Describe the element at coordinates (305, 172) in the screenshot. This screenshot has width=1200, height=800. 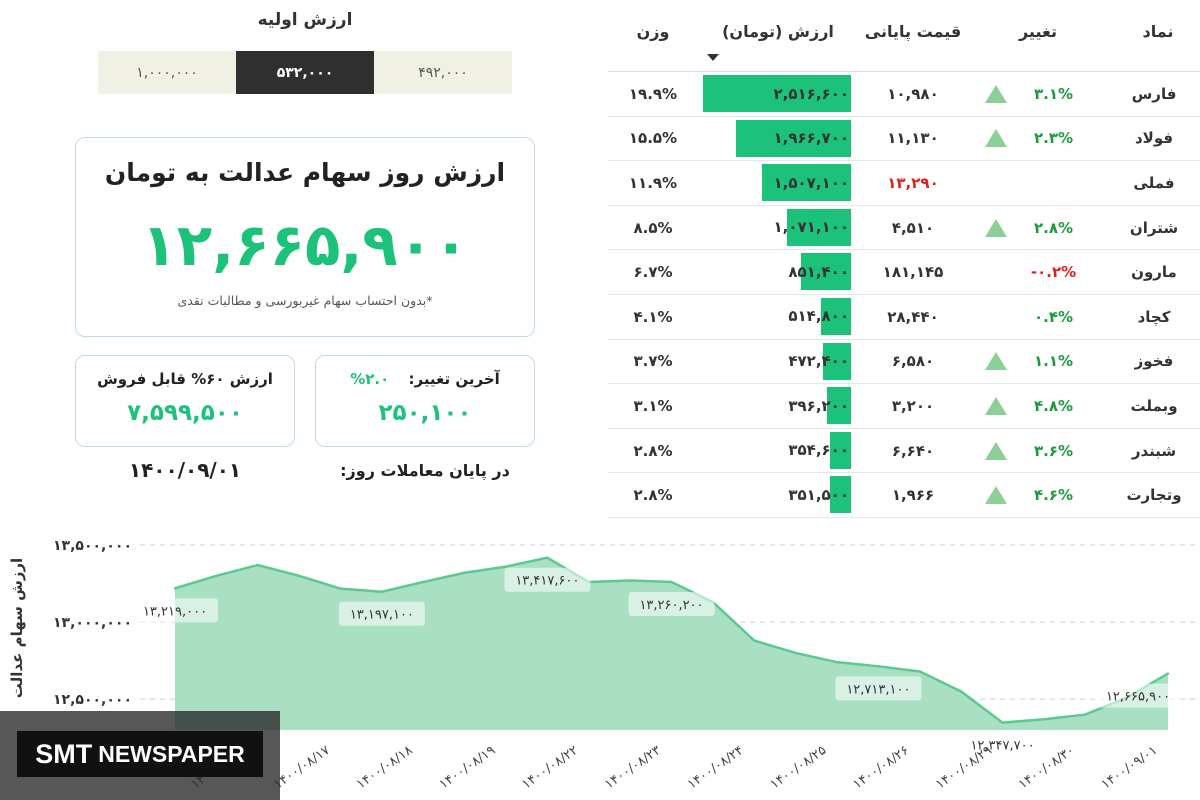
I see `current-value-title: ارزش روز سهام عدالت به تومان` at that location.